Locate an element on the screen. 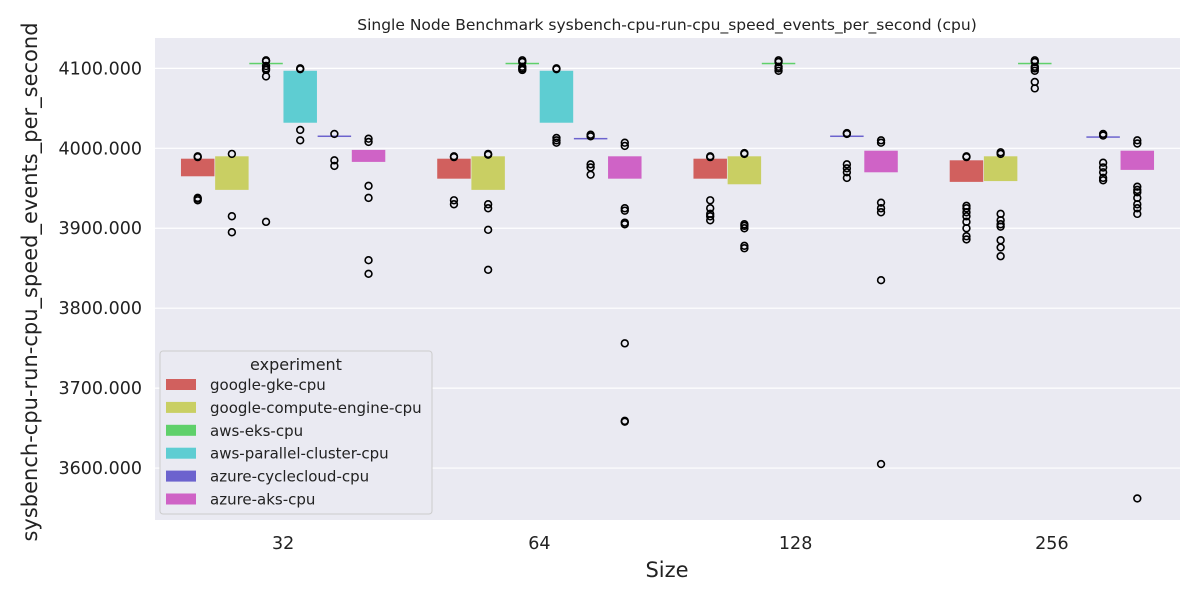  y-tick-label: 4000.000 is located at coordinates (100, 149).